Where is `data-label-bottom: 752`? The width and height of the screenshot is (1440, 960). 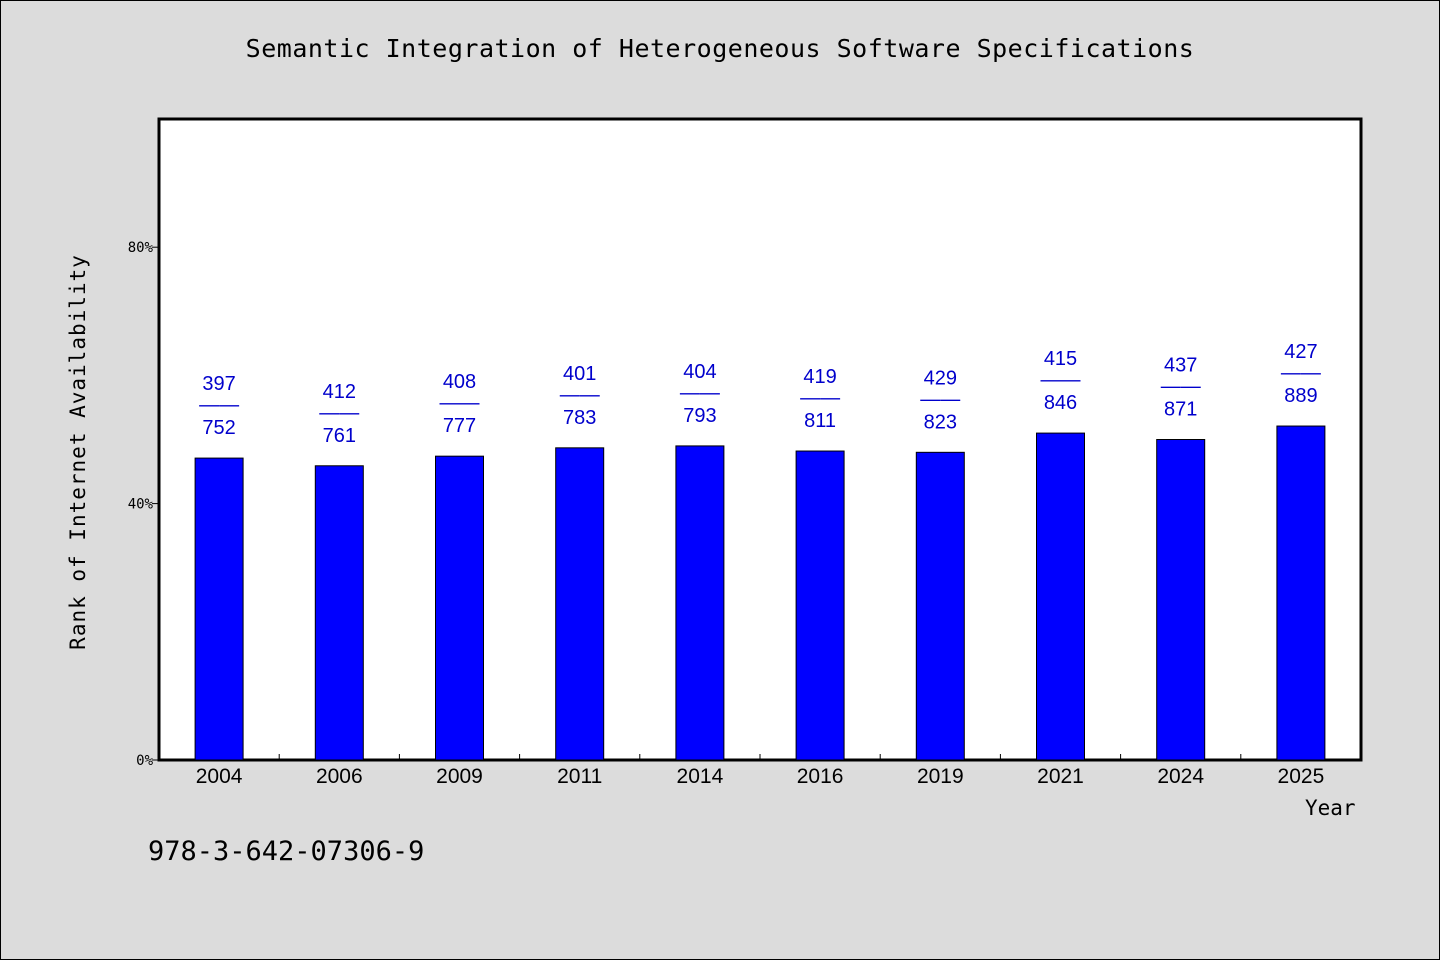 data-label-bottom: 752 is located at coordinates (218, 428).